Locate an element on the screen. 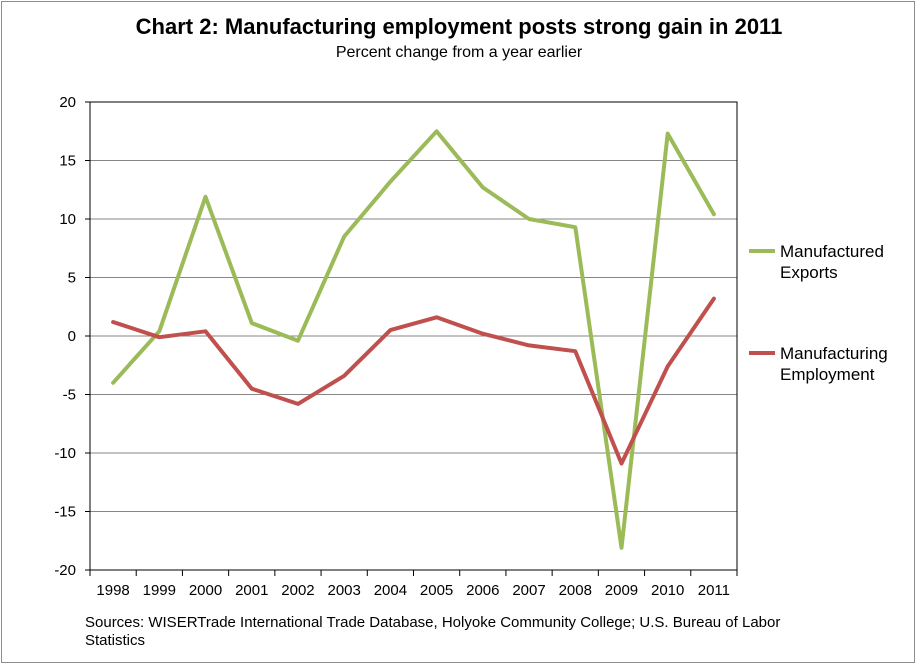  x-tick-label: 2000 is located at coordinates (205, 590).